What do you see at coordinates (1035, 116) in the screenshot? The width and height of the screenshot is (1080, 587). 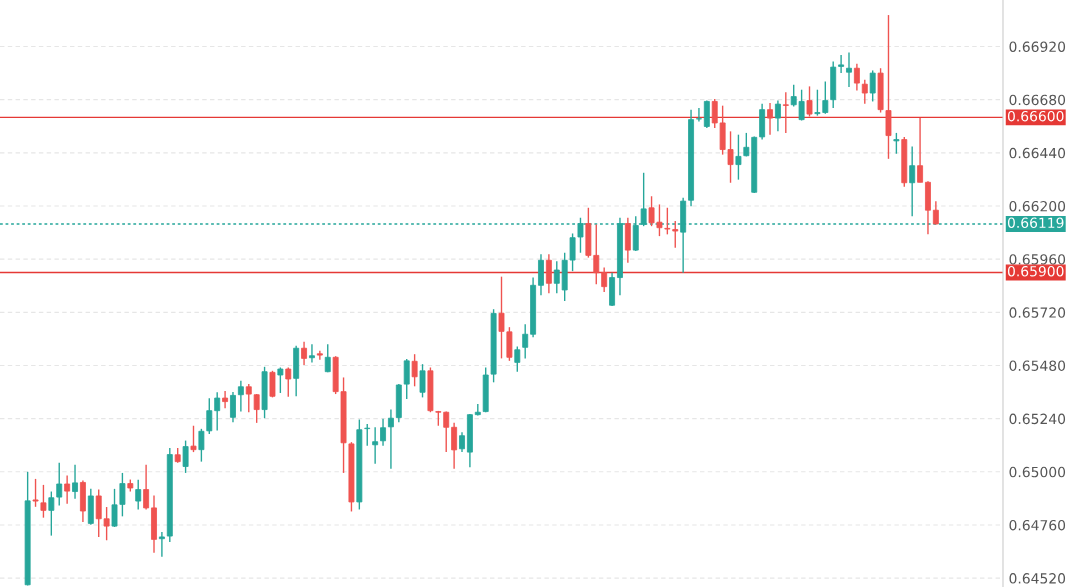 I see `ref-line-label: 0.66600` at bounding box center [1035, 116].